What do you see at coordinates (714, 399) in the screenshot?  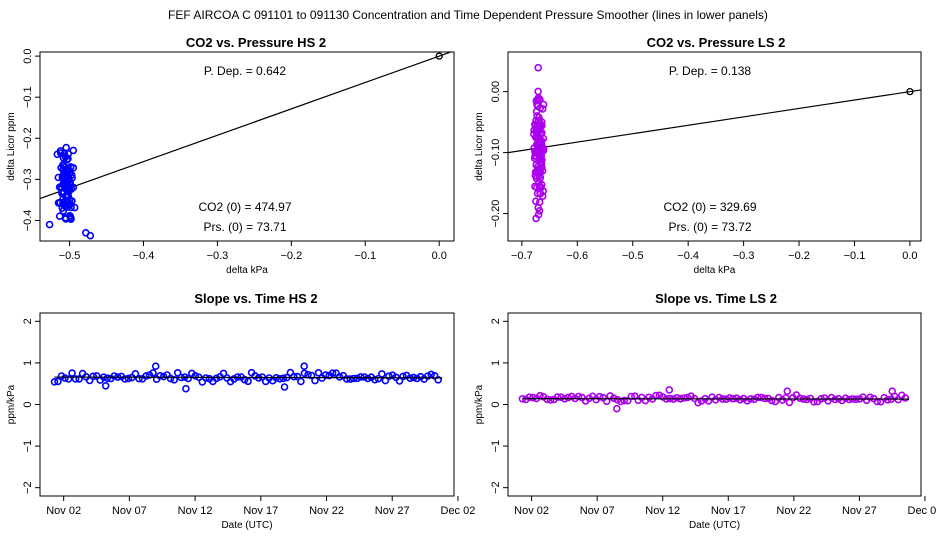 I see `plot-area` at bounding box center [714, 399].